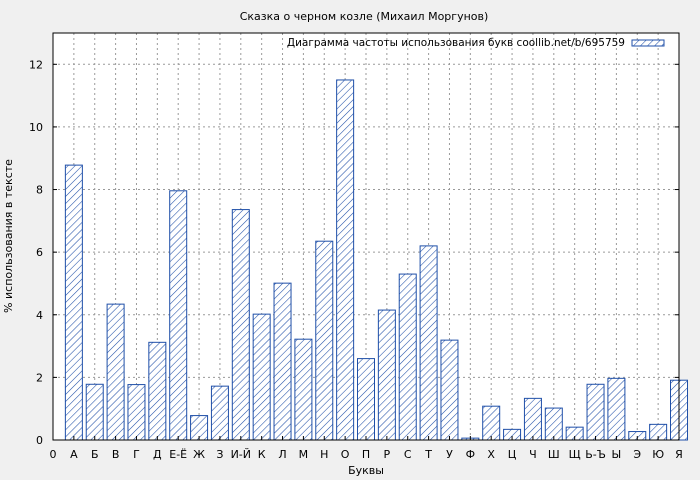 The height and width of the screenshot is (480, 700). Describe the element at coordinates (449, 454) in the screenshot. I see `x-tick-label: У` at that location.